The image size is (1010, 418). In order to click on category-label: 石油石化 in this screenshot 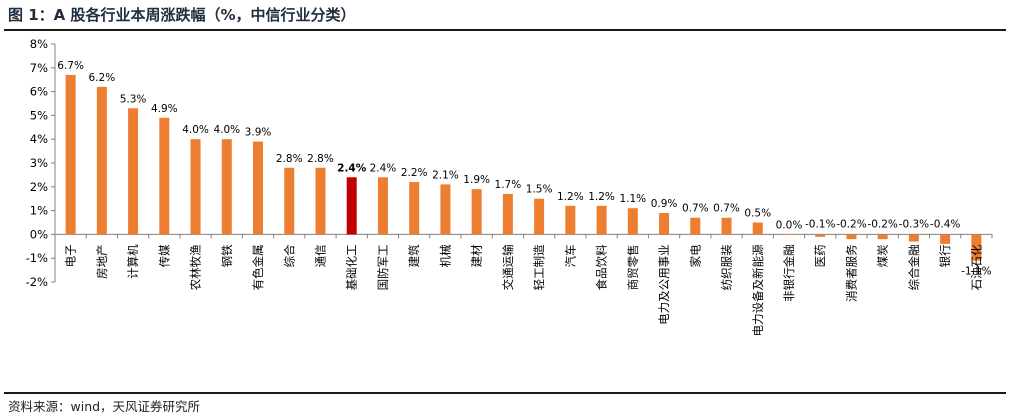, I will do `click(976, 267)`.